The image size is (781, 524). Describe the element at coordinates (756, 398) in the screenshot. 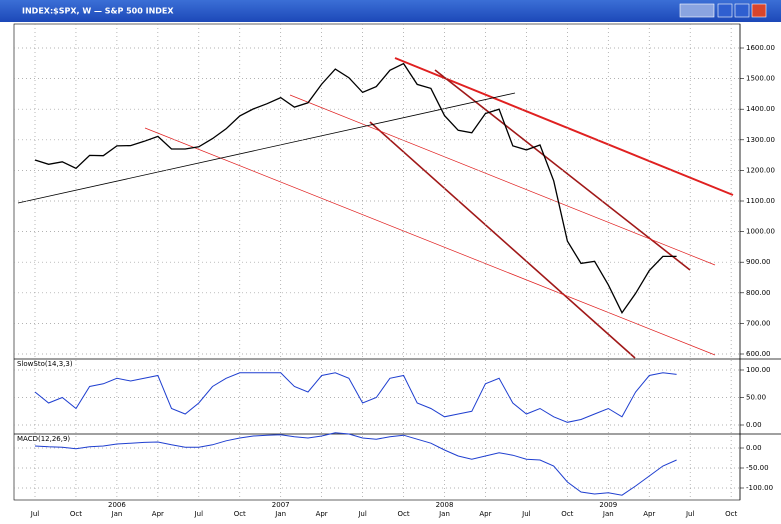

I see `y-tick-label: 50.00` at that location.